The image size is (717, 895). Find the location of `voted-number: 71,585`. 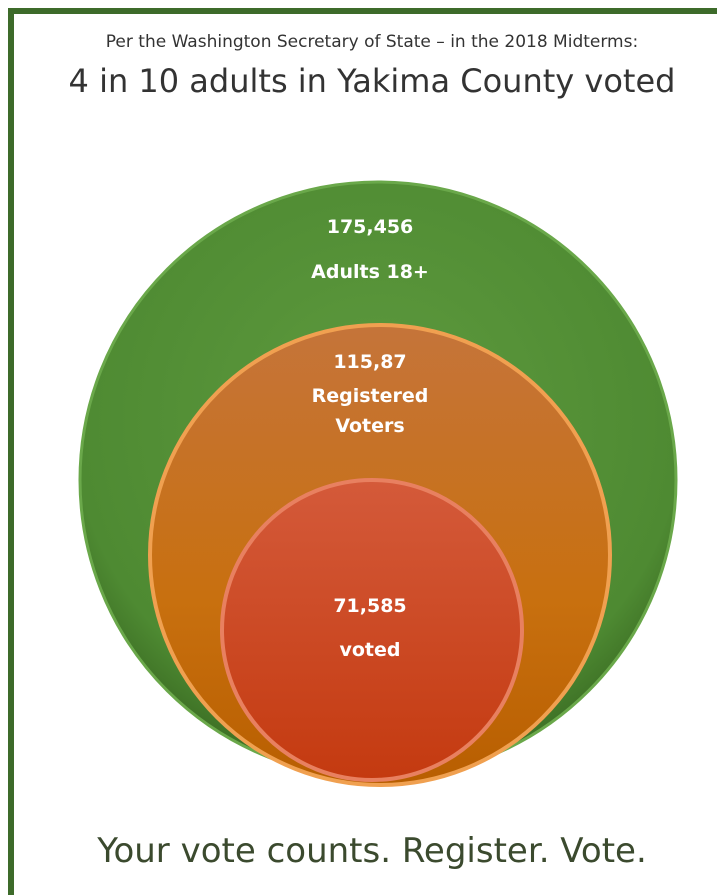

voted-number: 71,585 is located at coordinates (369, 606).